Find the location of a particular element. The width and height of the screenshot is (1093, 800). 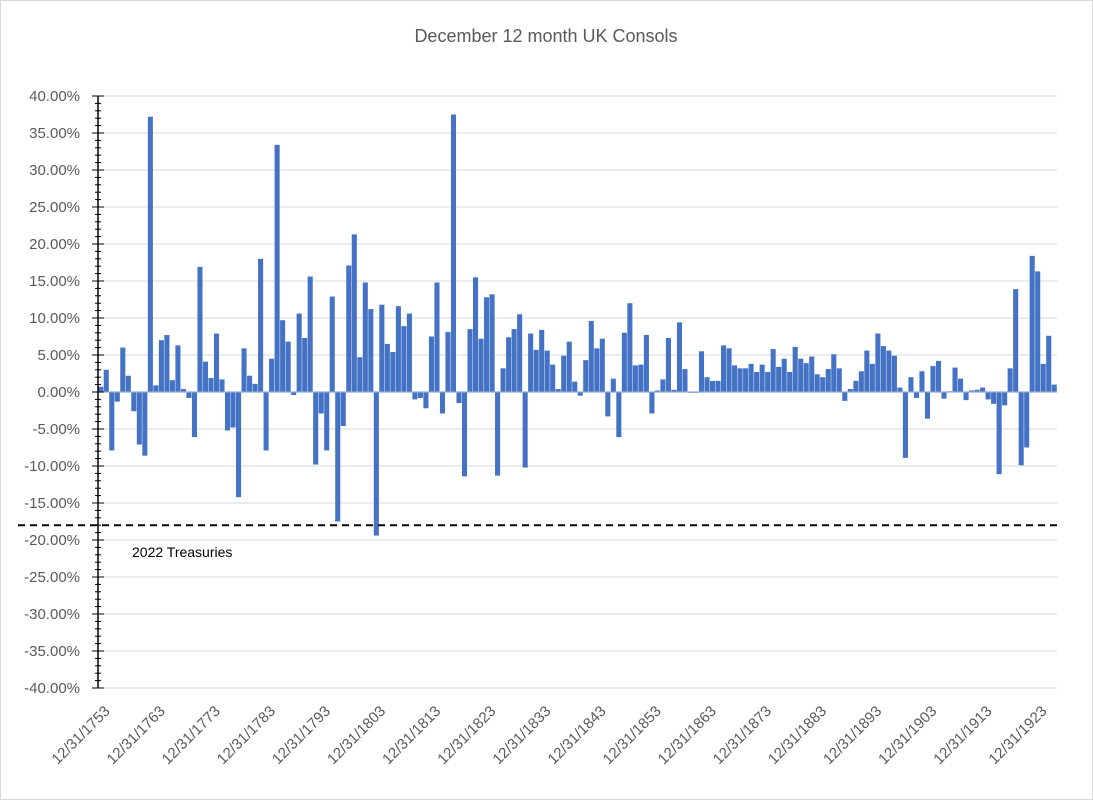

x-tick-label: 12/31/1843 is located at coordinates (577, 735).